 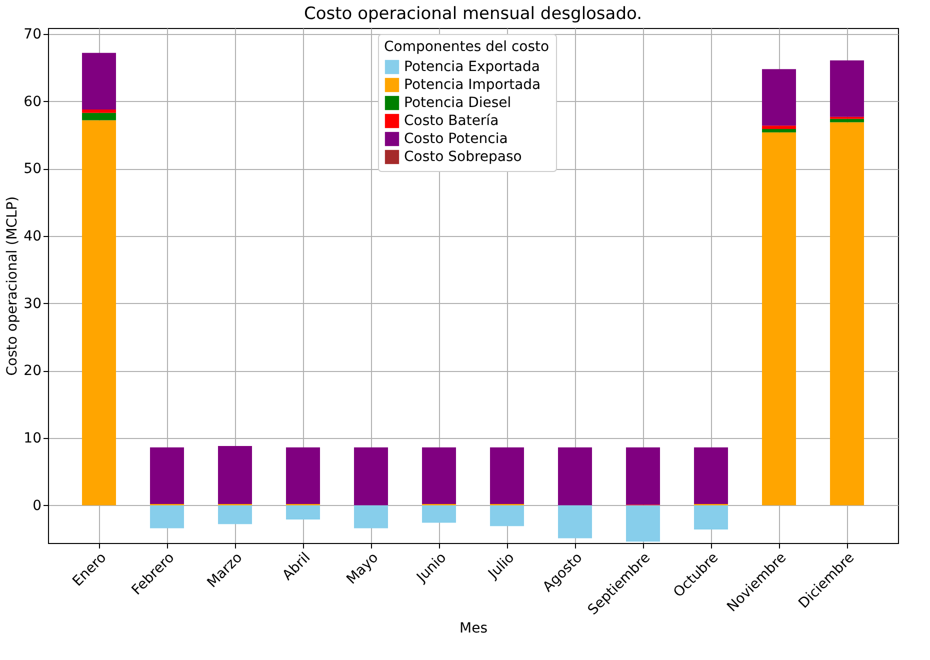 I want to click on y-tick-label: 10, so click(x=33, y=438).